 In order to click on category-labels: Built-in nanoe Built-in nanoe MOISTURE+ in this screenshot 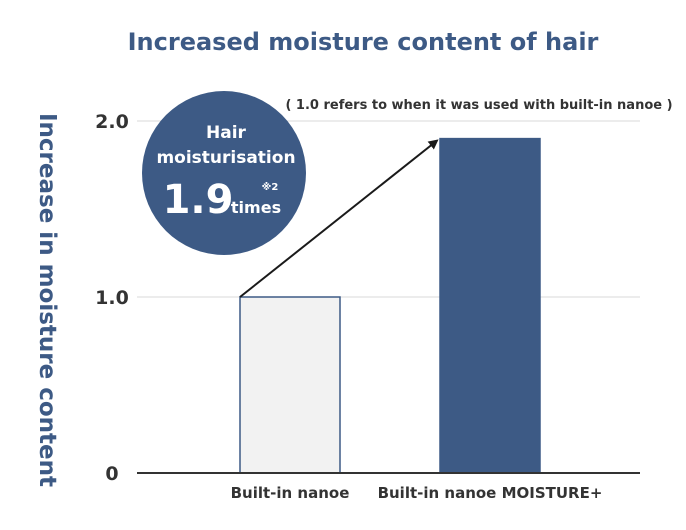, I will do `click(417, 493)`.